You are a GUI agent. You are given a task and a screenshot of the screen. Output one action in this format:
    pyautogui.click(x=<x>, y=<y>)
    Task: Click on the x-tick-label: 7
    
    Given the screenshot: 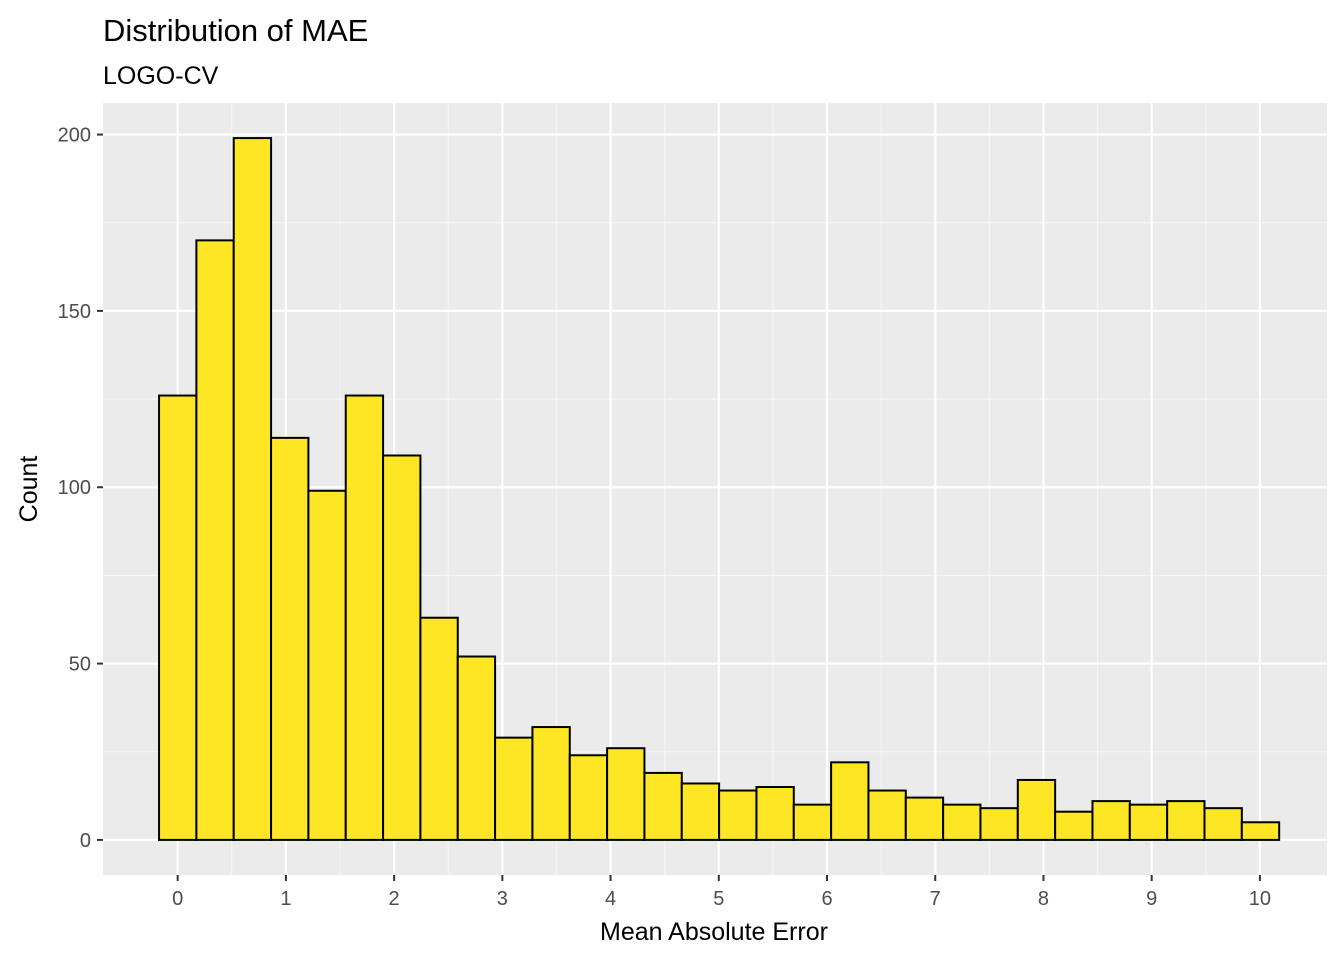 What is the action you would take?
    pyautogui.click(x=935, y=899)
    